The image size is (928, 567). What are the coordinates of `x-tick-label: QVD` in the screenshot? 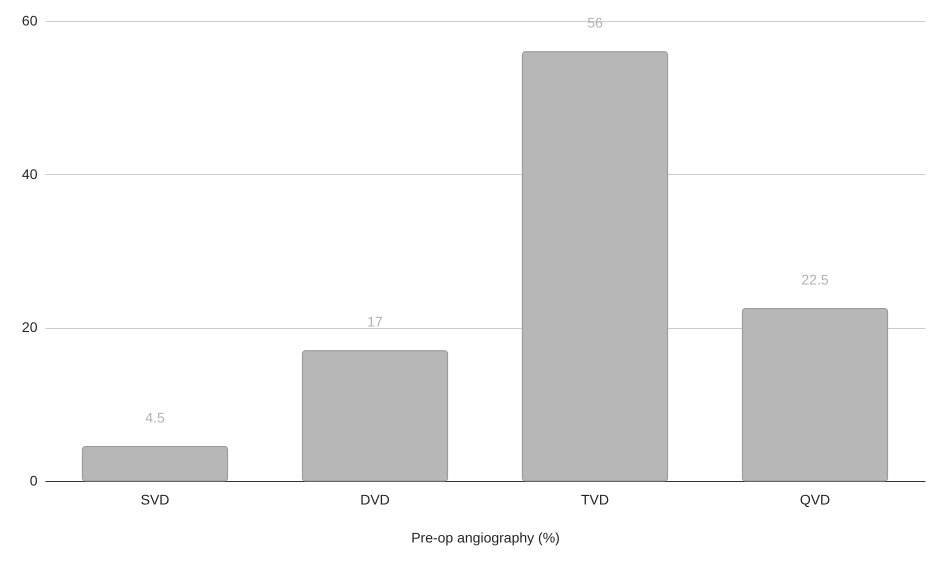 It's located at (815, 500).